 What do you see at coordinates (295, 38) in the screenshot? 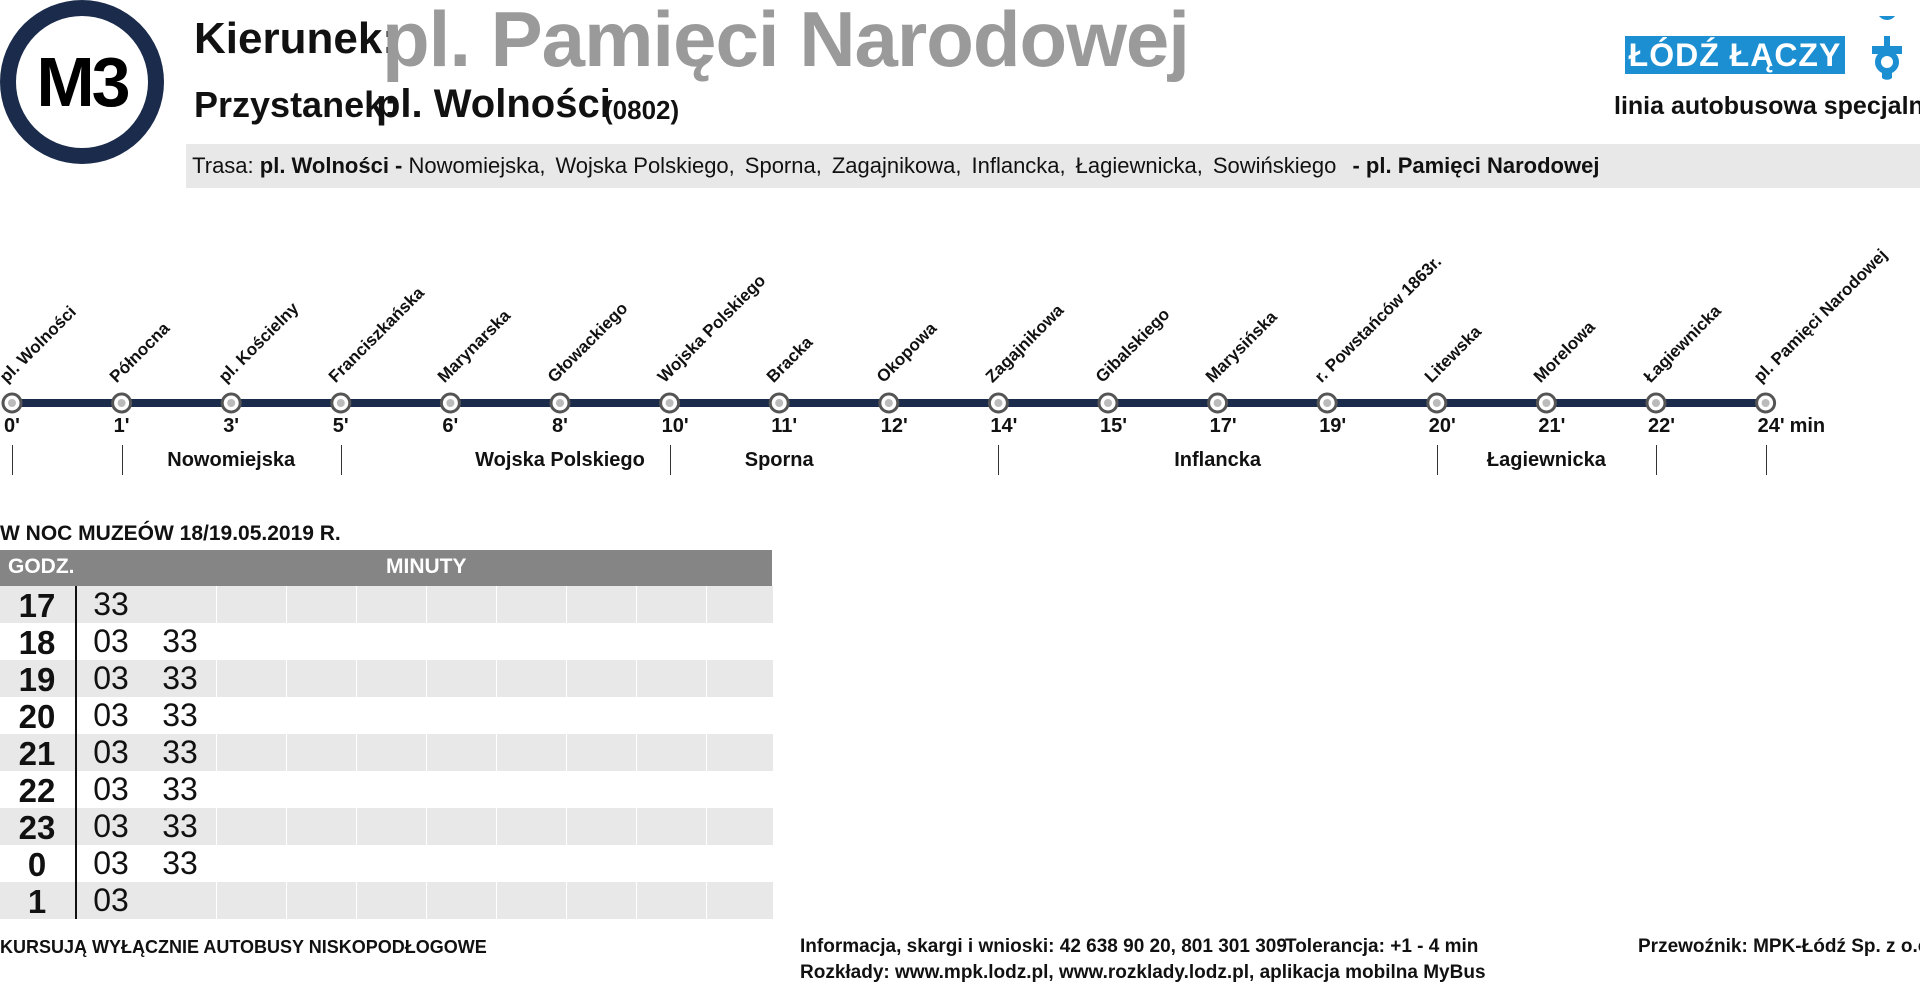
I see `direction-label: Kierunek:` at bounding box center [295, 38].